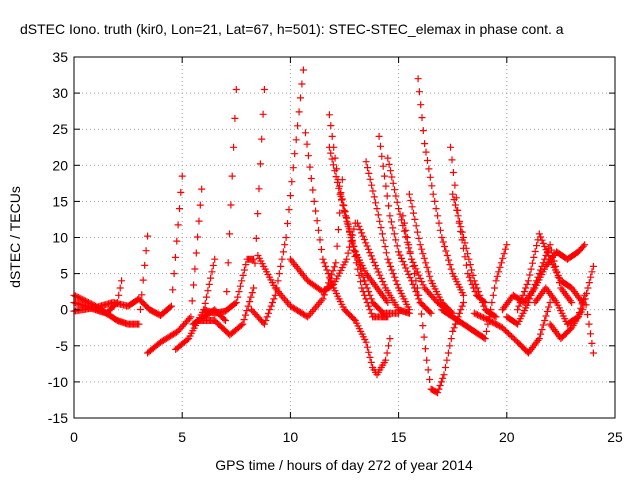 This screenshot has height=480, width=640. Describe the element at coordinates (60, 57) in the screenshot. I see `y-tick-label: 35` at that location.